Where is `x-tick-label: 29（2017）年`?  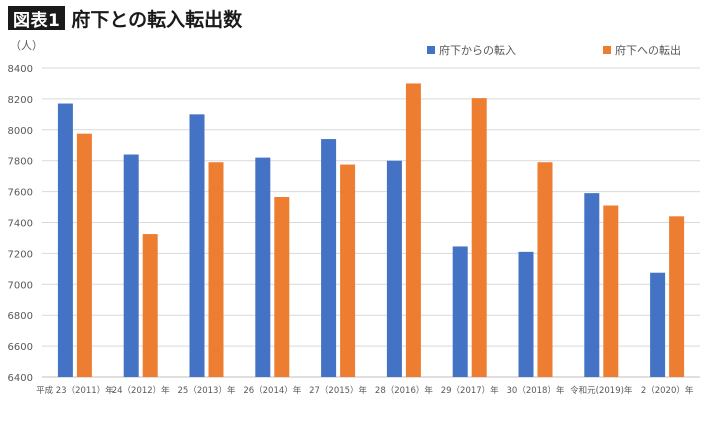 x-tick-label: 29（2017）年 is located at coordinates (470, 390).